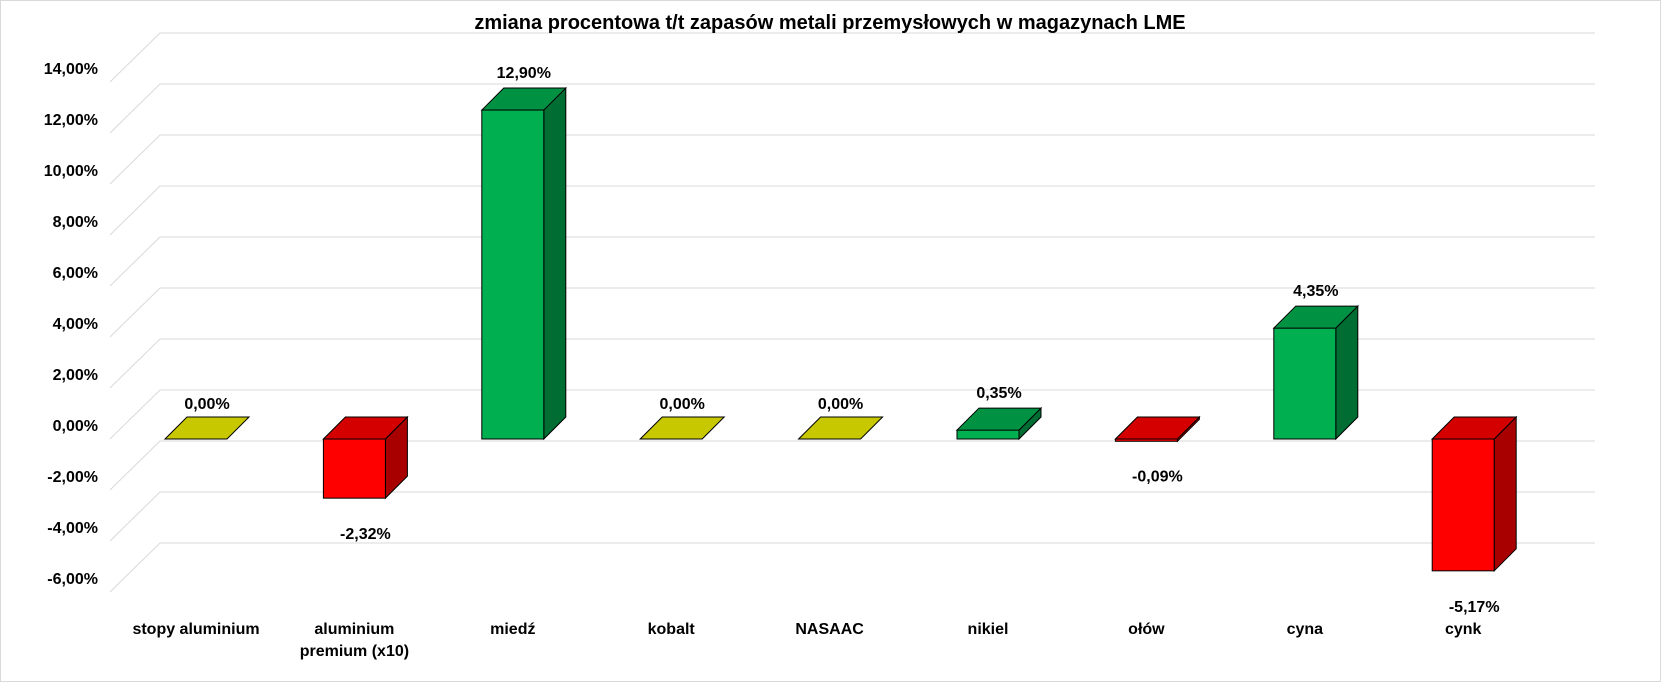 This screenshot has width=1661, height=682. What do you see at coordinates (1315, 291) in the screenshot?
I see `data-label: 4,35%` at bounding box center [1315, 291].